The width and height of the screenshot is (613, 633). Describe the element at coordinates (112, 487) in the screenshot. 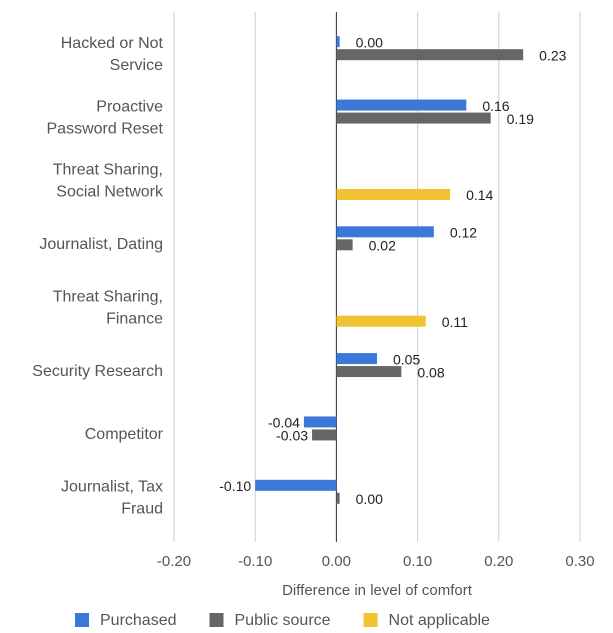

I see `category-label: Journalist, Tax` at that location.